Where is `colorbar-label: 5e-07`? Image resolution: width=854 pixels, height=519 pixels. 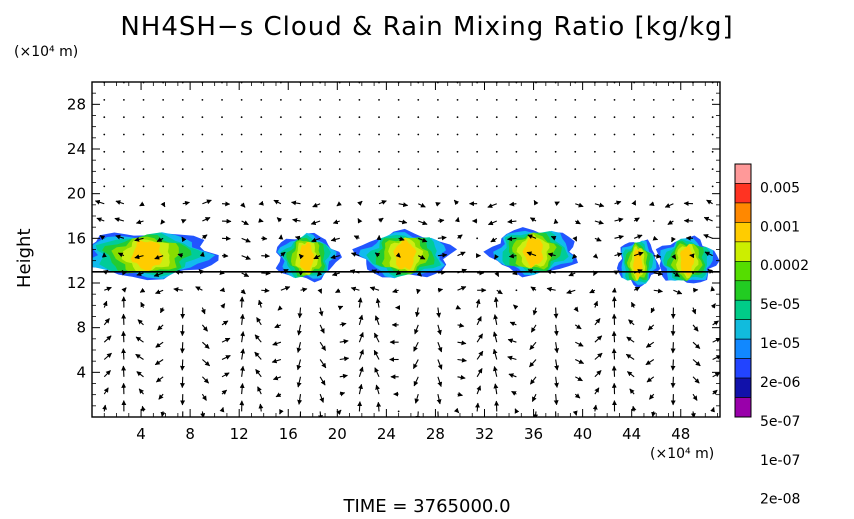
colorbar-label: 5e-07 is located at coordinates (780, 422).